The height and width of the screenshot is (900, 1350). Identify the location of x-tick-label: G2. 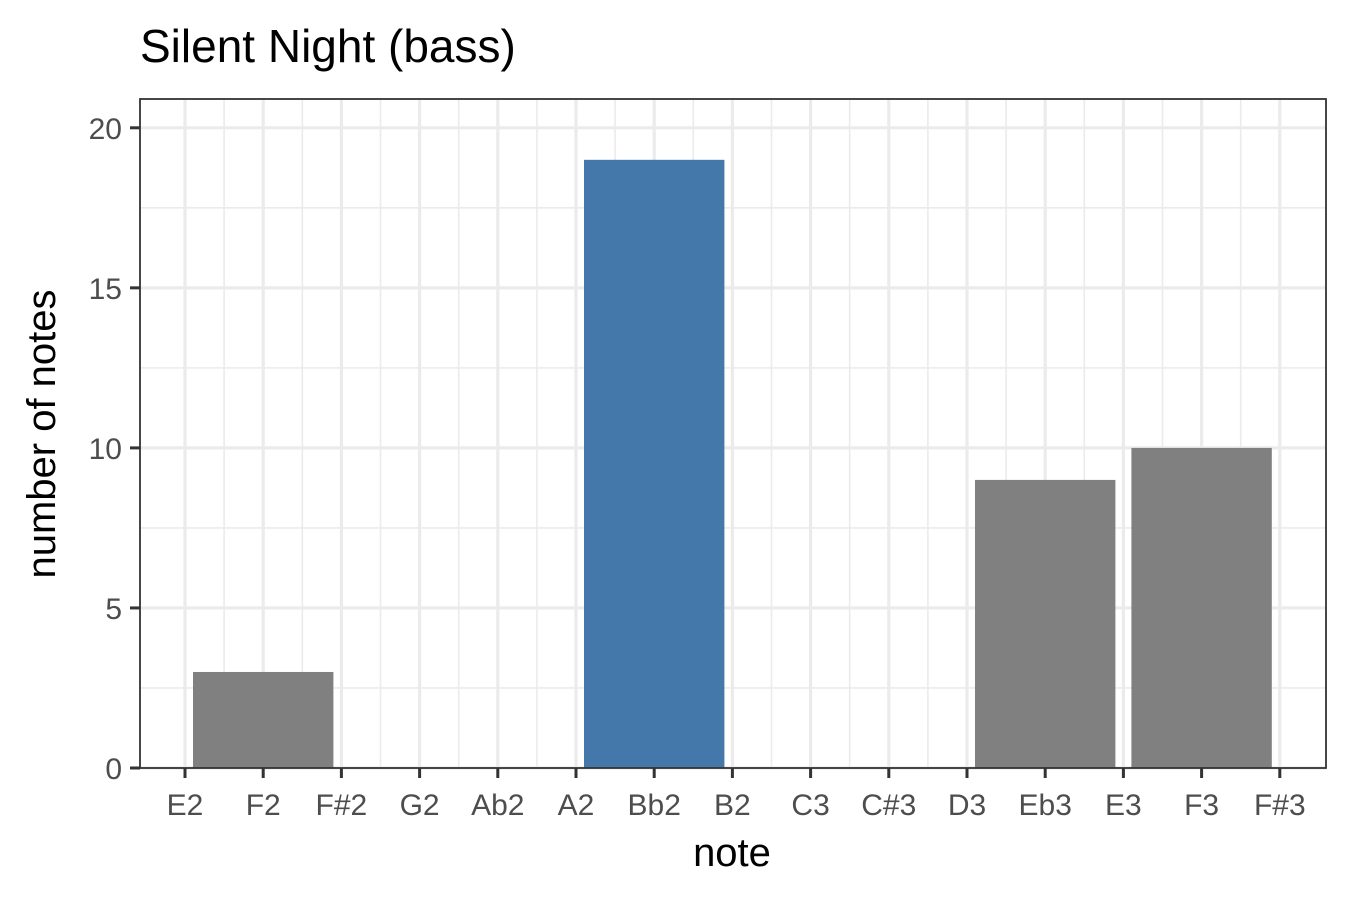
(420, 805).